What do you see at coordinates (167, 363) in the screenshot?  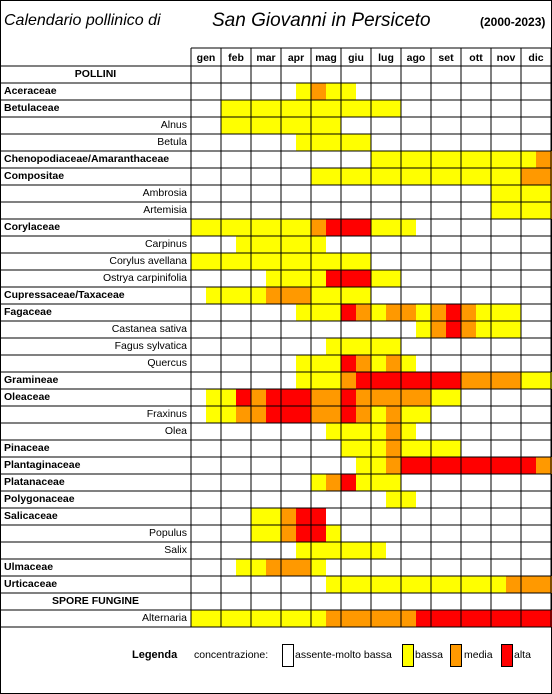 I see `row-label-quercus: Quercus` at bounding box center [167, 363].